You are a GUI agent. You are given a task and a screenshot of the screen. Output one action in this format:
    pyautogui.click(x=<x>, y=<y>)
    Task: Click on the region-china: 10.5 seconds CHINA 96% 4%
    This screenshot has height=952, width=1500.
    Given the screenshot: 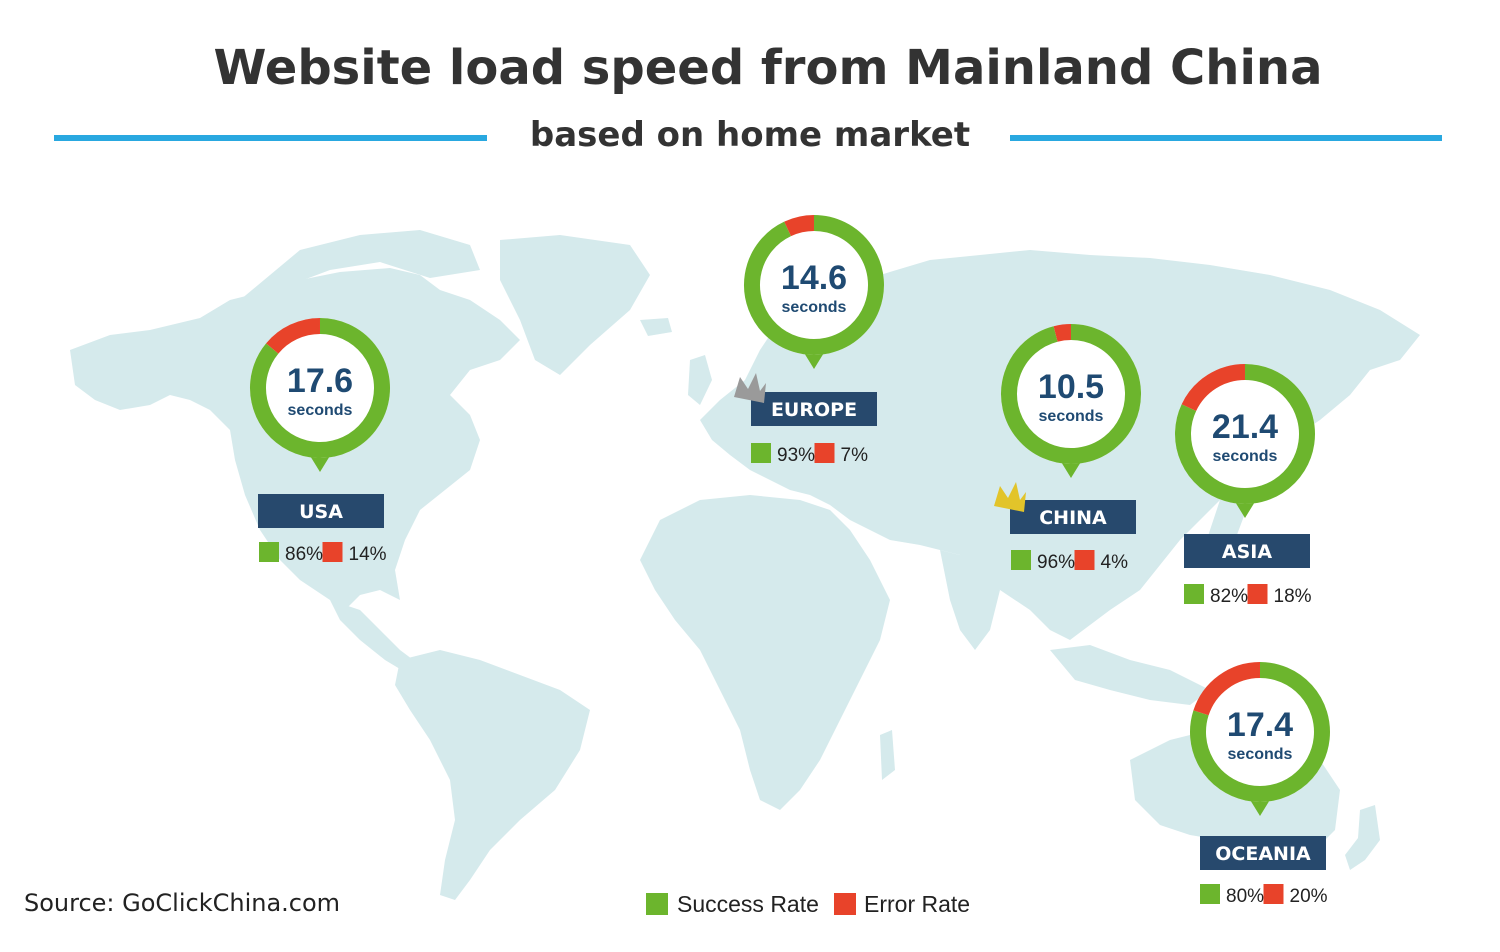 What is the action you would take?
    pyautogui.click(x=1067, y=448)
    